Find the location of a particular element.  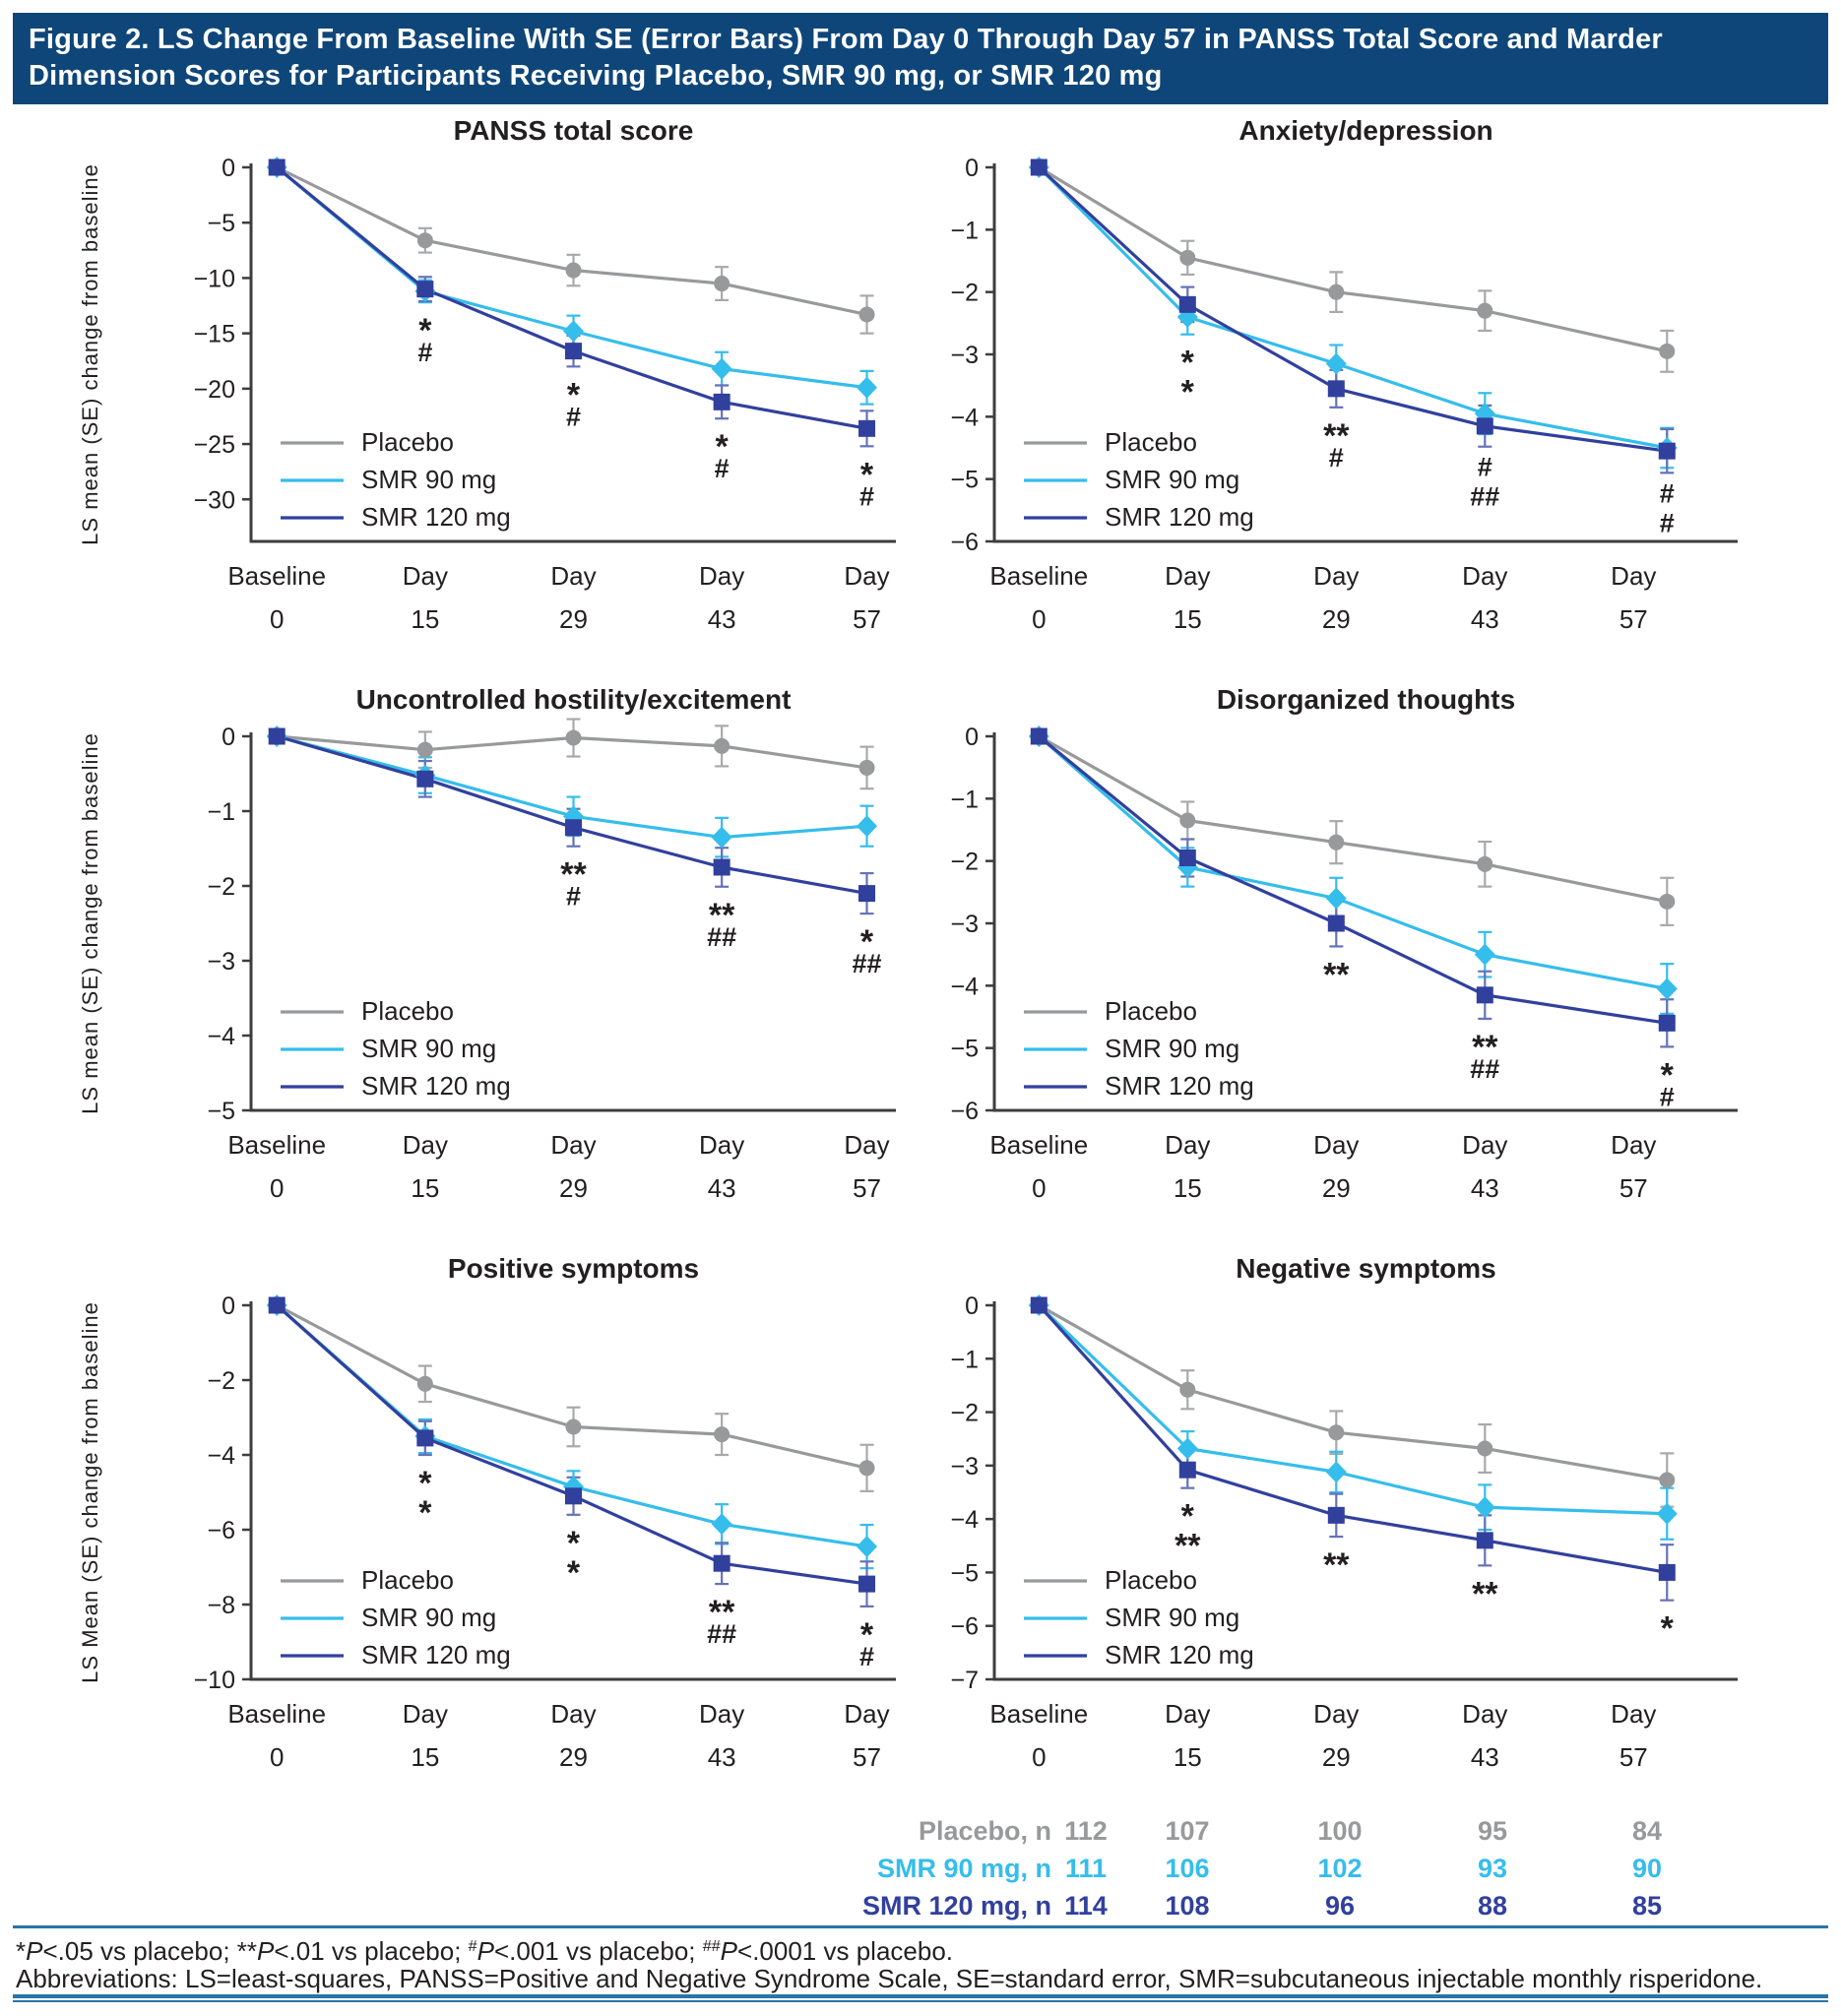

significance-marks: ******** is located at coordinates (1424, 1573).